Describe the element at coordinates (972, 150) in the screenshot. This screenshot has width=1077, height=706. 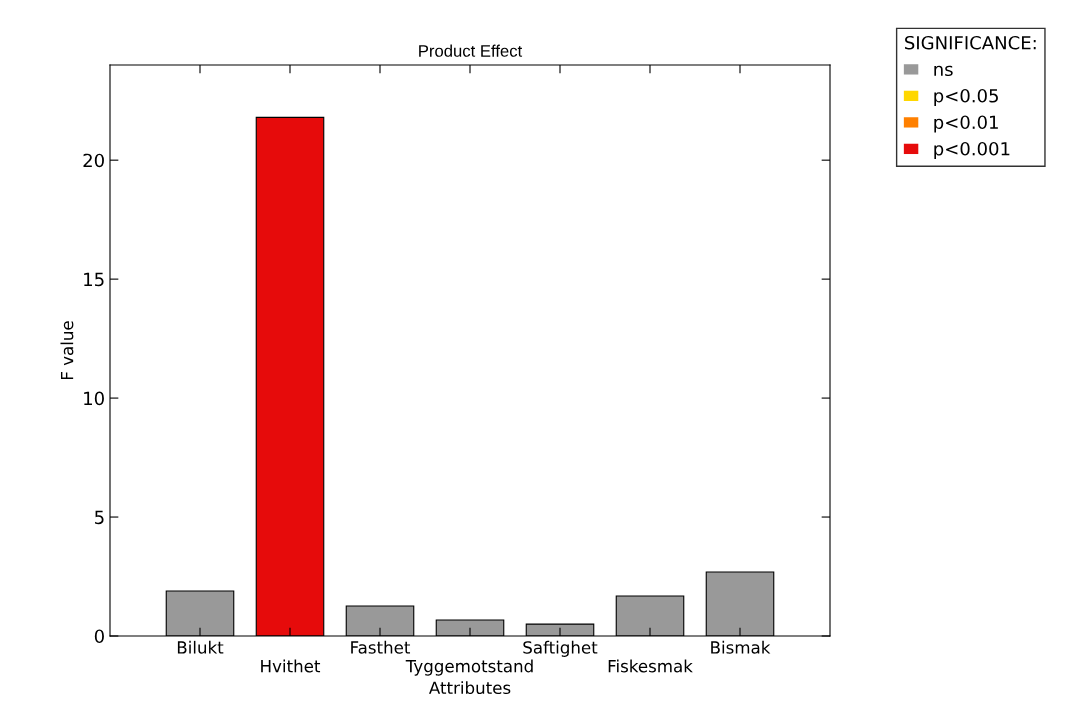
I see `legend-label: p<0.001` at that location.